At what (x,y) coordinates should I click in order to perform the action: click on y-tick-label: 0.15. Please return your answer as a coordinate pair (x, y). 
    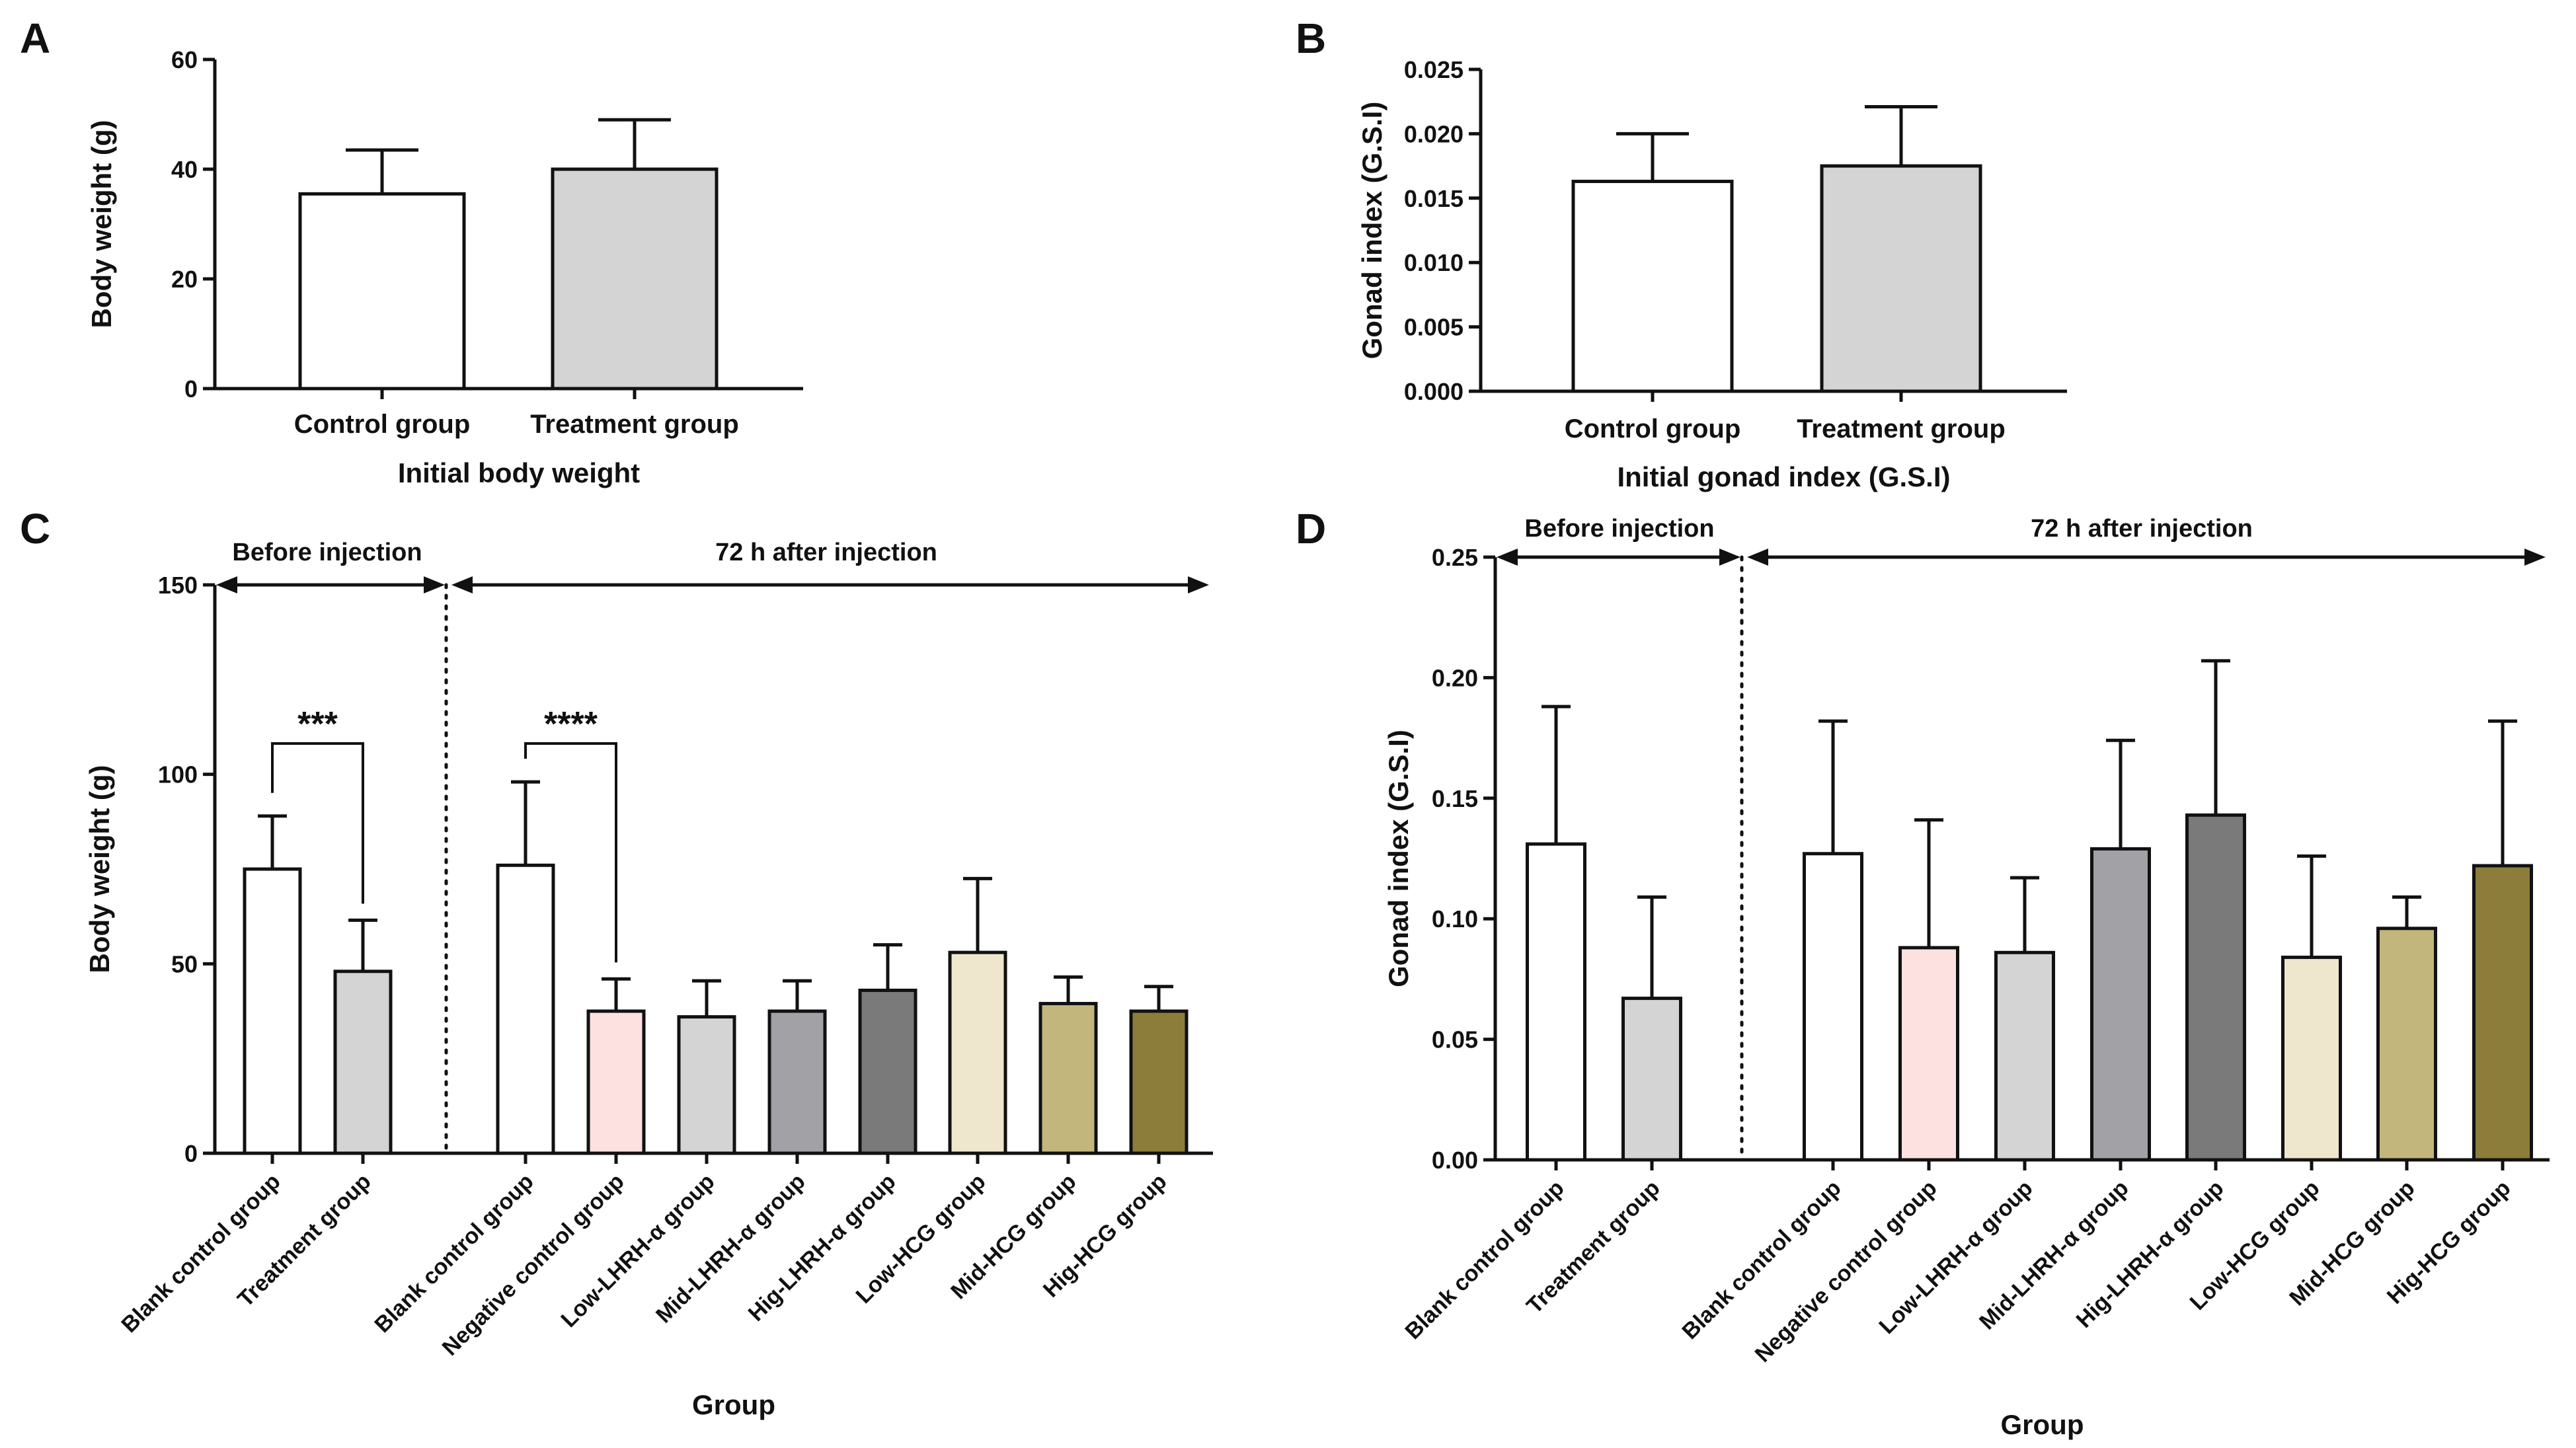
    Looking at the image, I should click on (1455, 798).